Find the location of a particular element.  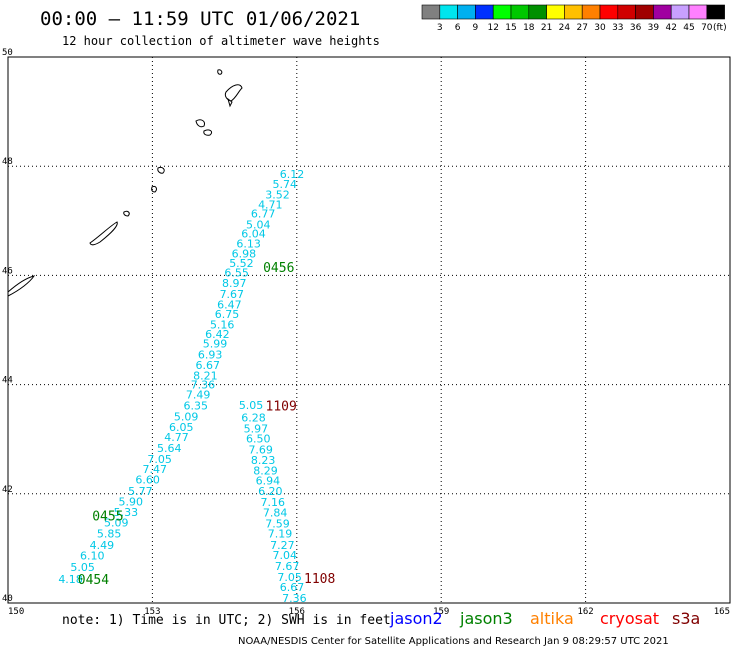

data-point-label: 5.52 is located at coordinates (241, 263).